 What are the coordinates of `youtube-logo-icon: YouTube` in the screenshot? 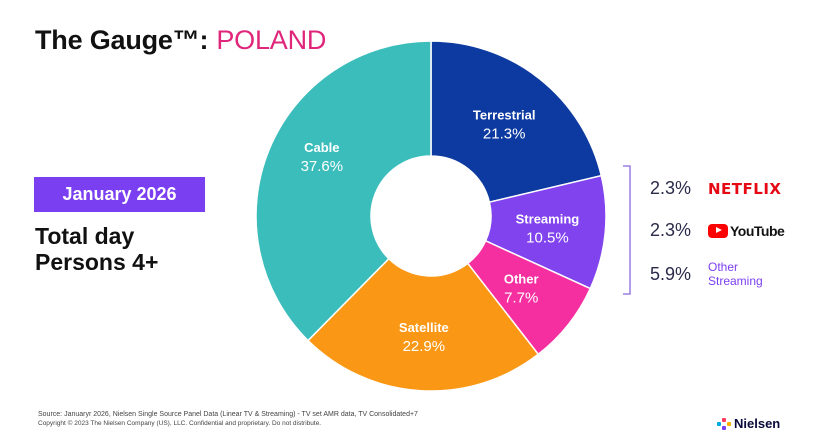 It's located at (746, 230).